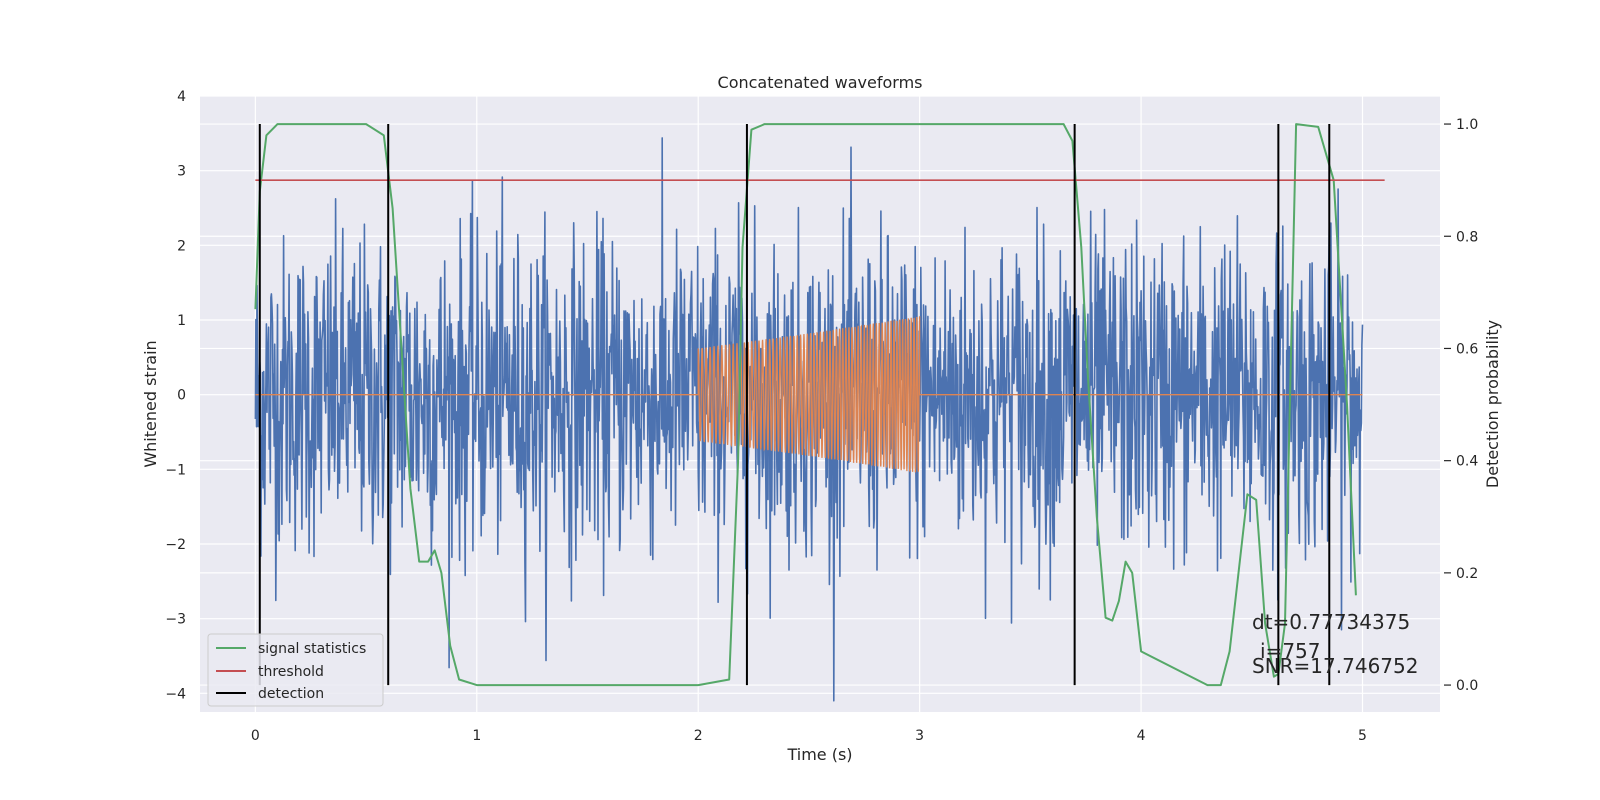 This screenshot has width=1600, height=800. Describe the element at coordinates (809, 736) in the screenshot. I see `x-axis-ticks: 0 1 2 3 4 5` at that location.